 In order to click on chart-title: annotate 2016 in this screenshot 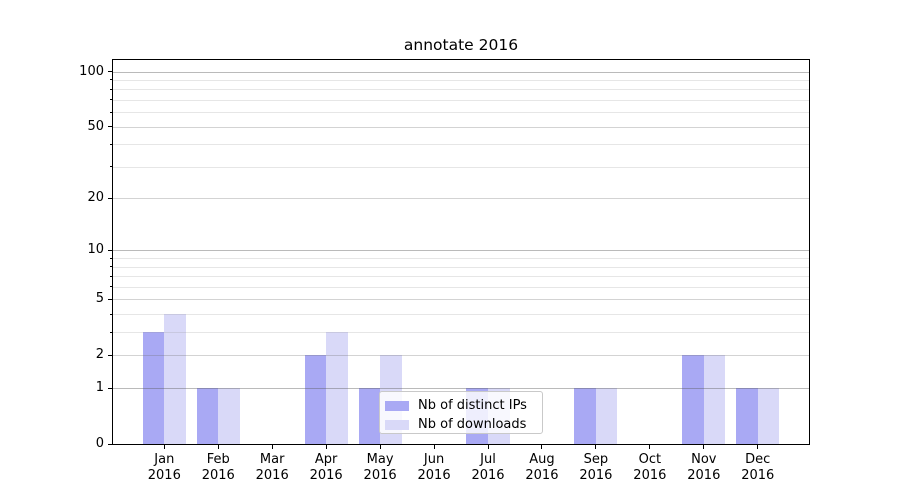, I will do `click(461, 45)`.